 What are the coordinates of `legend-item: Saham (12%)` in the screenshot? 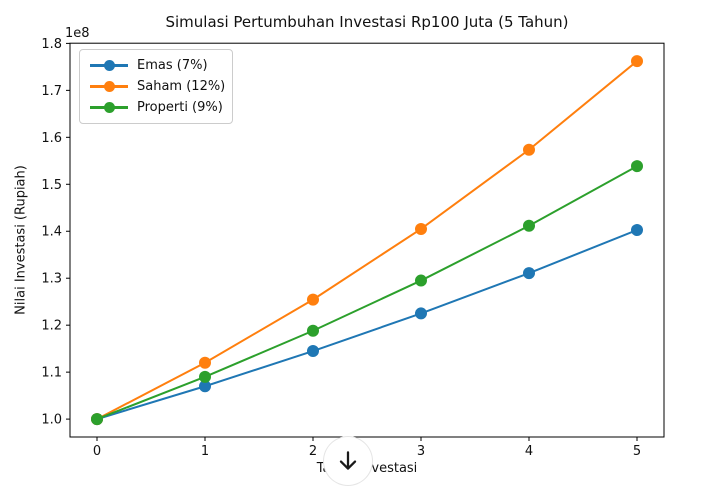 It's located at (158, 86).